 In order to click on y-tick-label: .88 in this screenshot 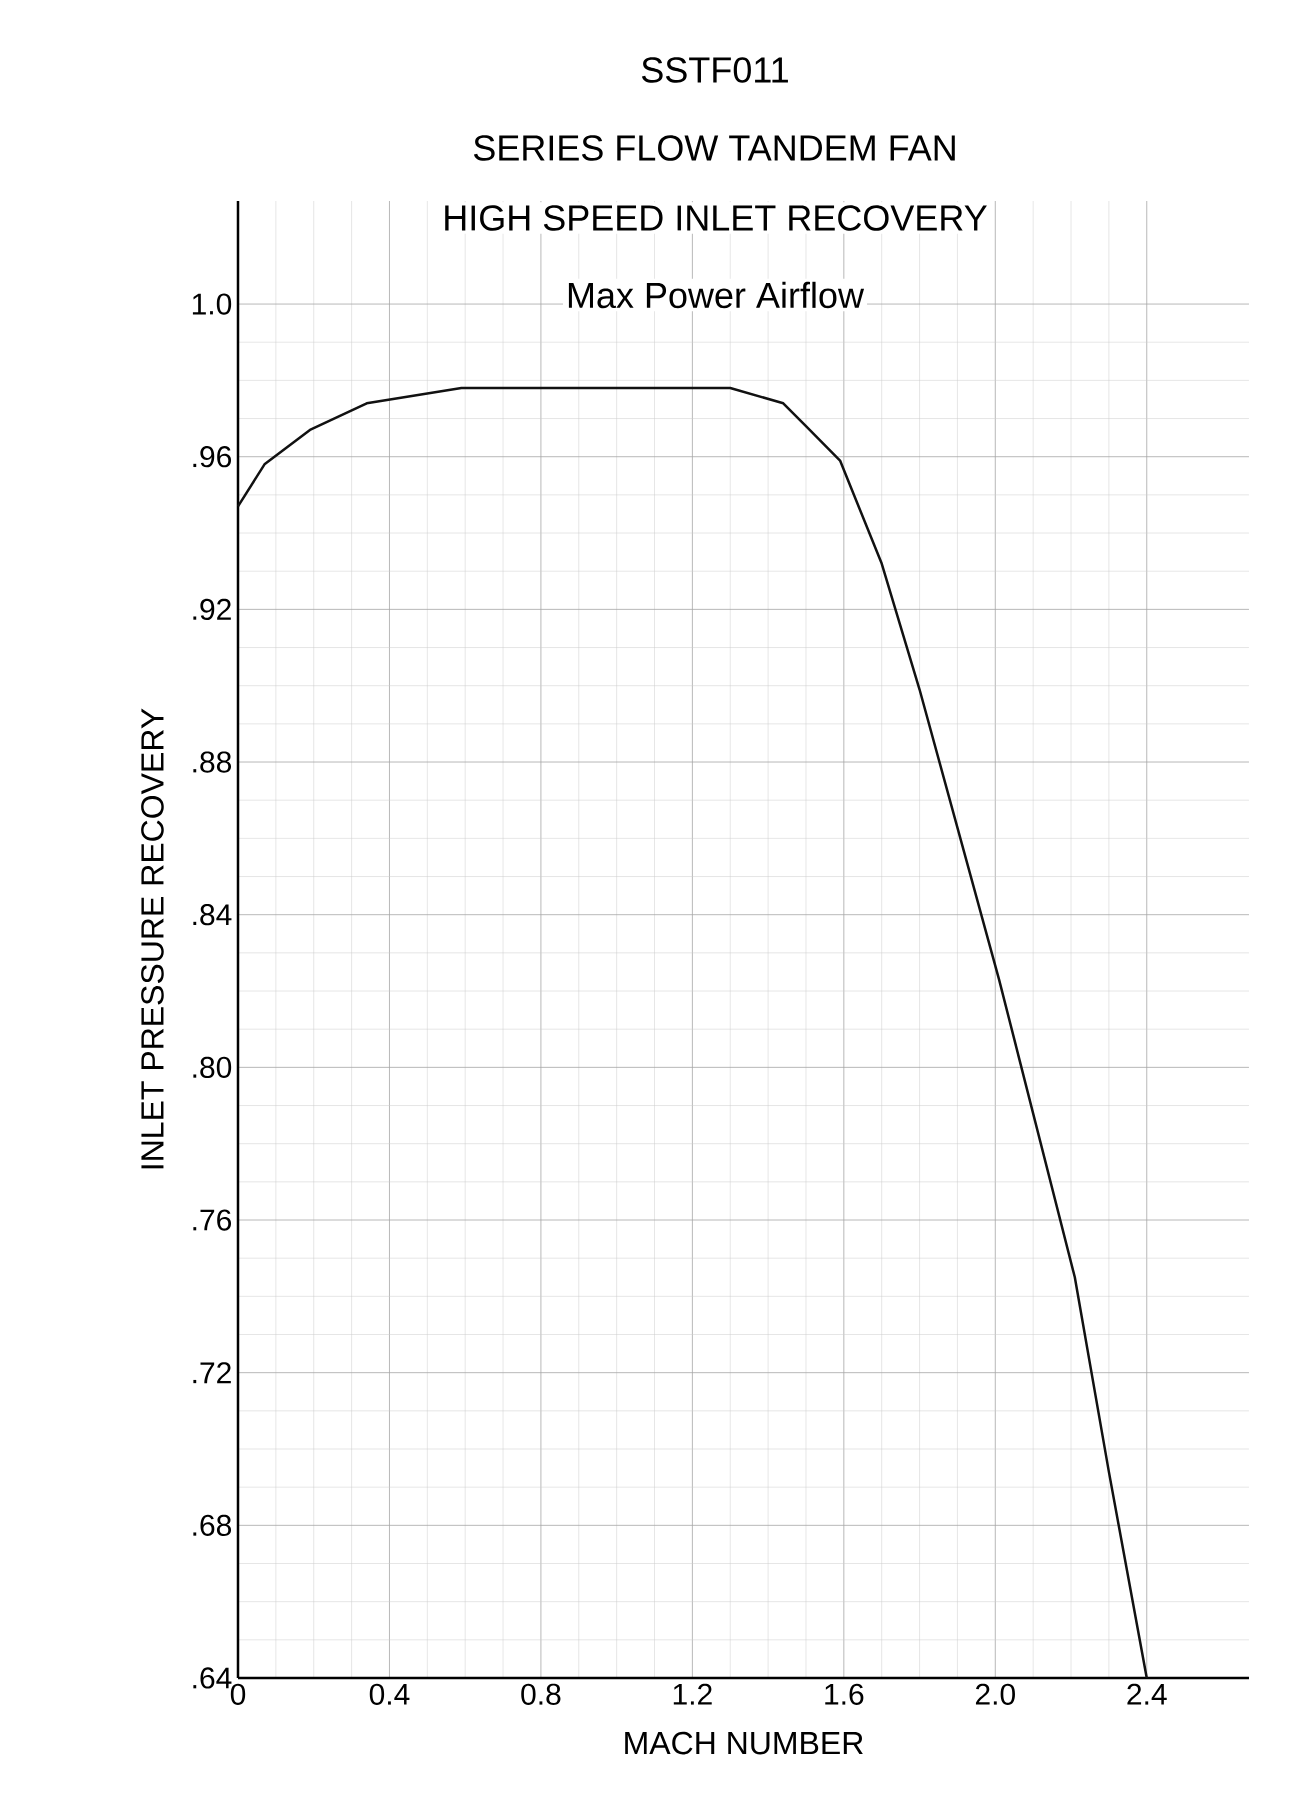, I will do `click(212, 762)`.